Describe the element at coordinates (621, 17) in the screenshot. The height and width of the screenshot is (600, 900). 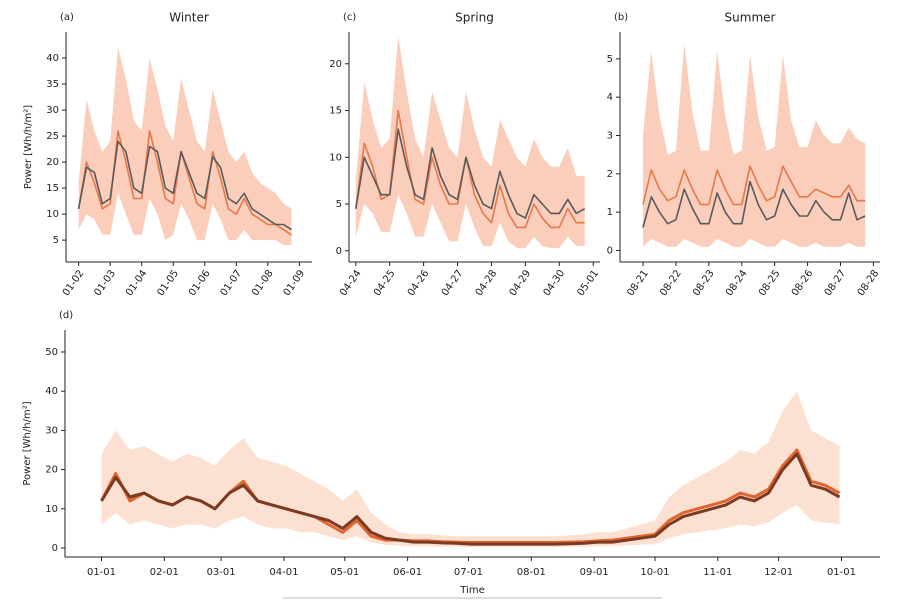
I see `panel-label: (b)` at that location.